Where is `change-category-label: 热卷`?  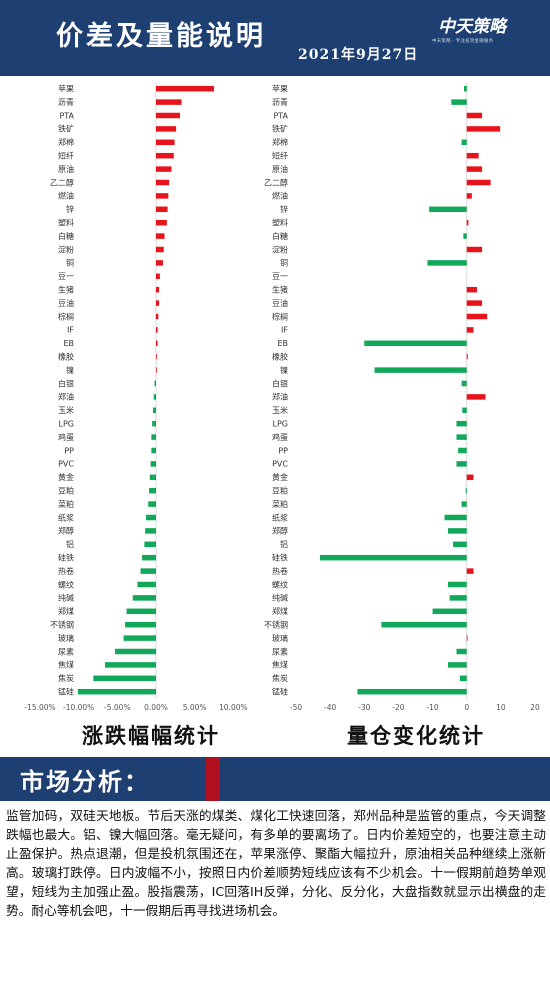
change-category-label: 热卷 is located at coordinates (66, 571).